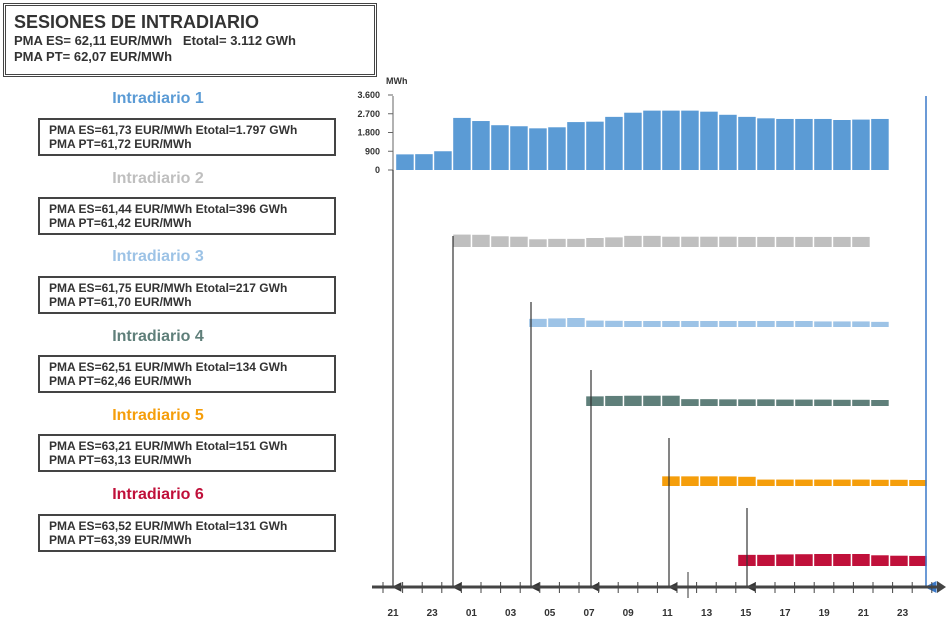 Image resolution: width=946 pixels, height=622 pixels. Describe the element at coordinates (168, 526) in the screenshot. I see `session-6-es: PMA ES=63,52 EUR/MWh Etotal=131 GWh` at that location.